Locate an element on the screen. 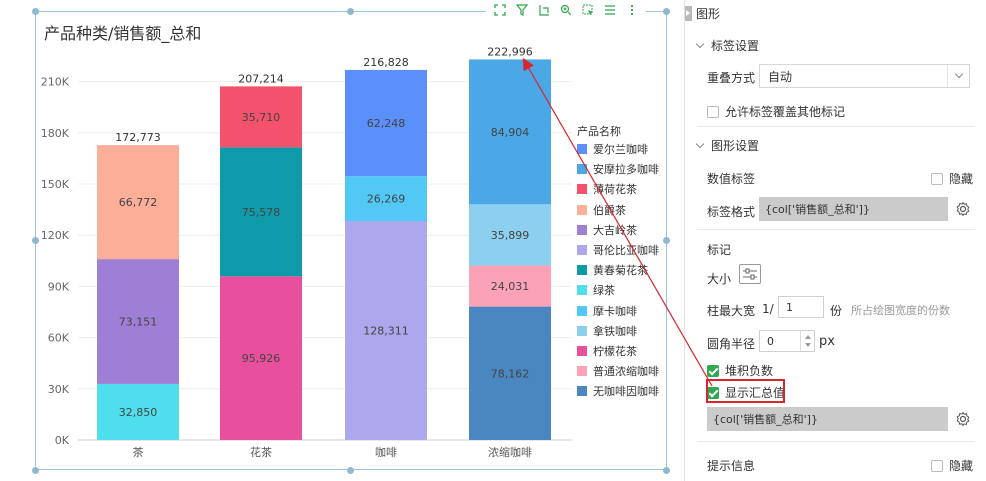 This screenshot has height=481, width=986. resize-handle-br is located at coordinates (666, 470).